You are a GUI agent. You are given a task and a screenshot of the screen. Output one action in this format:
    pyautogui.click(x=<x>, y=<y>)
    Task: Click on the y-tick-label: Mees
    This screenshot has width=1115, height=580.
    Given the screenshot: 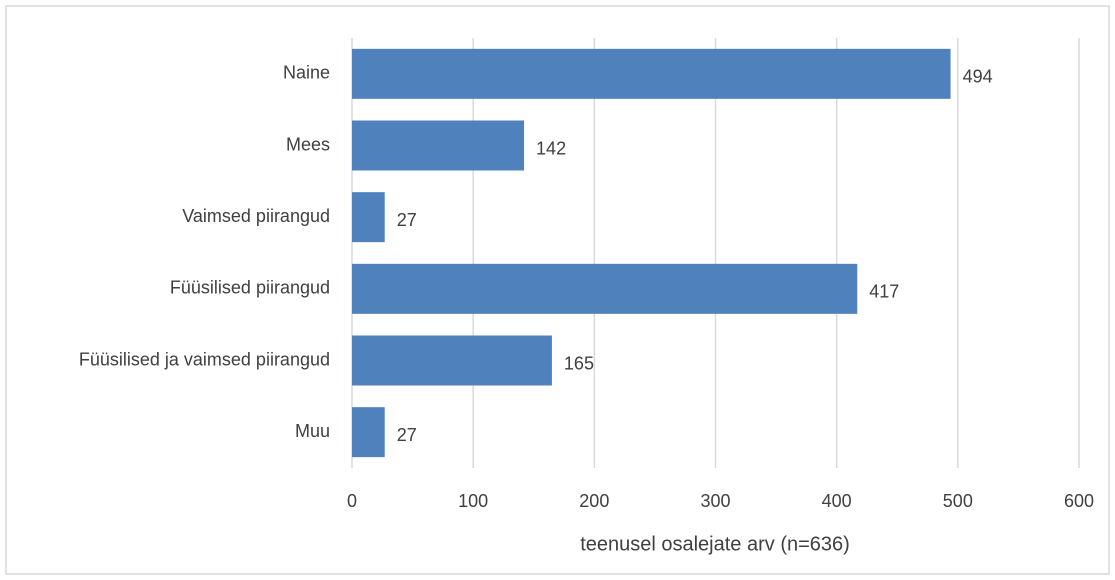 What is the action you would take?
    pyautogui.click(x=308, y=144)
    